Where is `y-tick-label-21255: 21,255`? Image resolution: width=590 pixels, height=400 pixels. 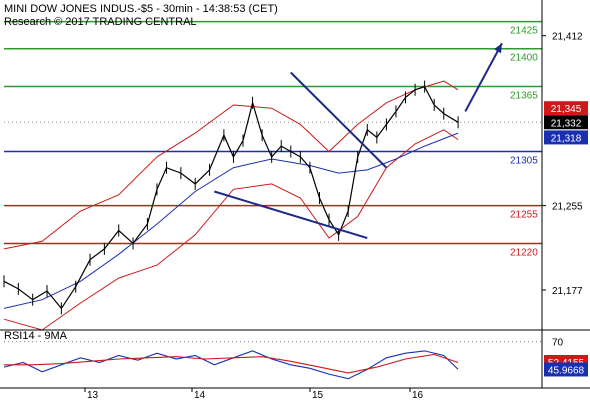
y-tick-label-21255: 21,255 is located at coordinates (567, 207).